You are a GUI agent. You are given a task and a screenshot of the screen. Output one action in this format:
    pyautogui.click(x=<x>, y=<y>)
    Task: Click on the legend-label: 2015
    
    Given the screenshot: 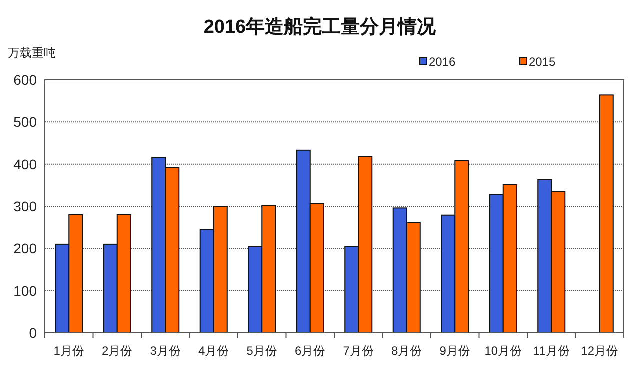 What is the action you would take?
    pyautogui.click(x=542, y=62)
    